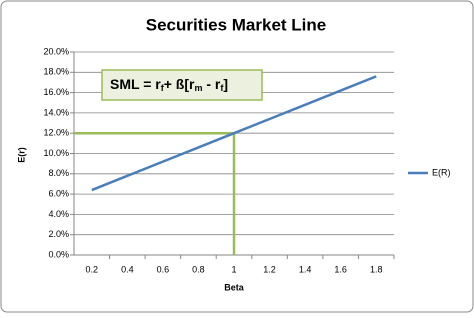 This screenshot has width=474, height=318. I want to click on chart-title: Securities Market Line, so click(236, 24).